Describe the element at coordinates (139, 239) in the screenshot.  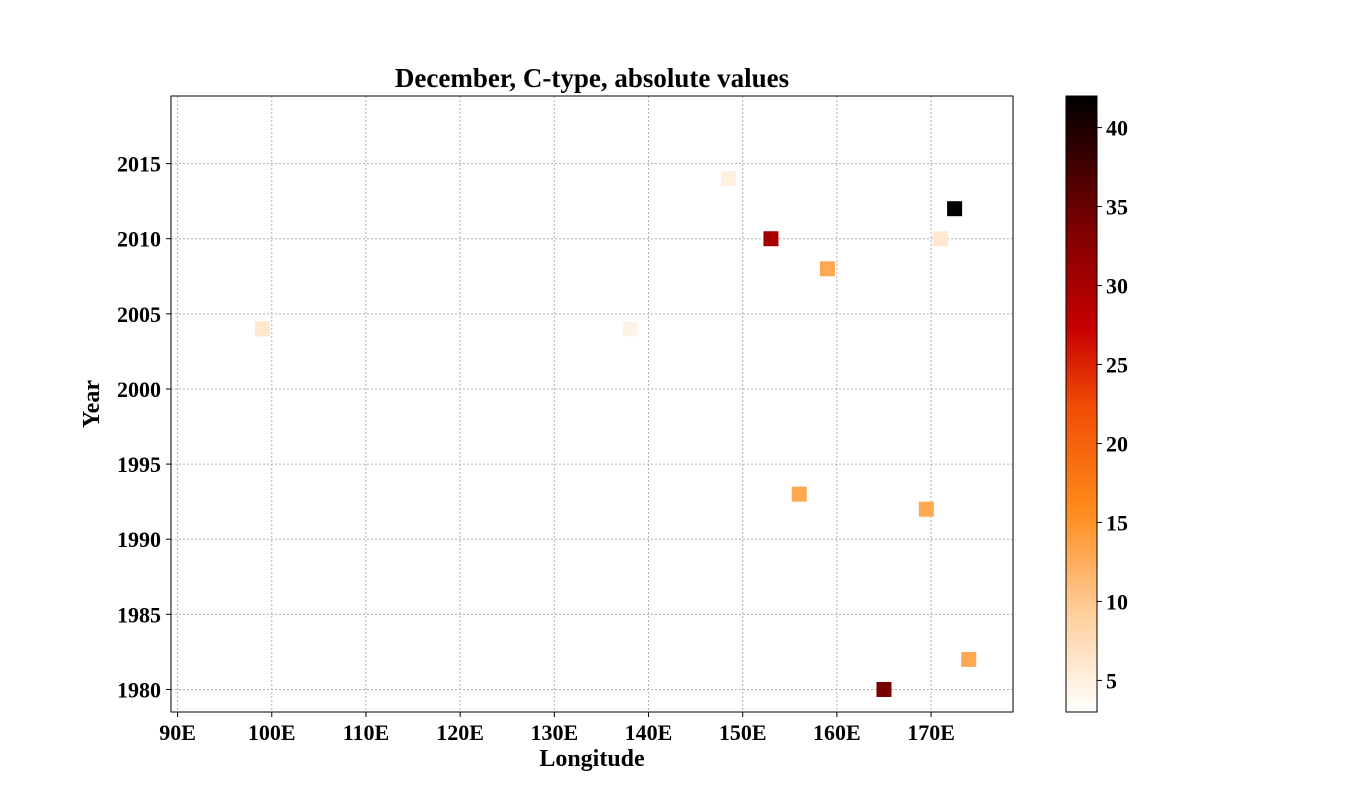
I see `y-tick-label: 2010` at that location.